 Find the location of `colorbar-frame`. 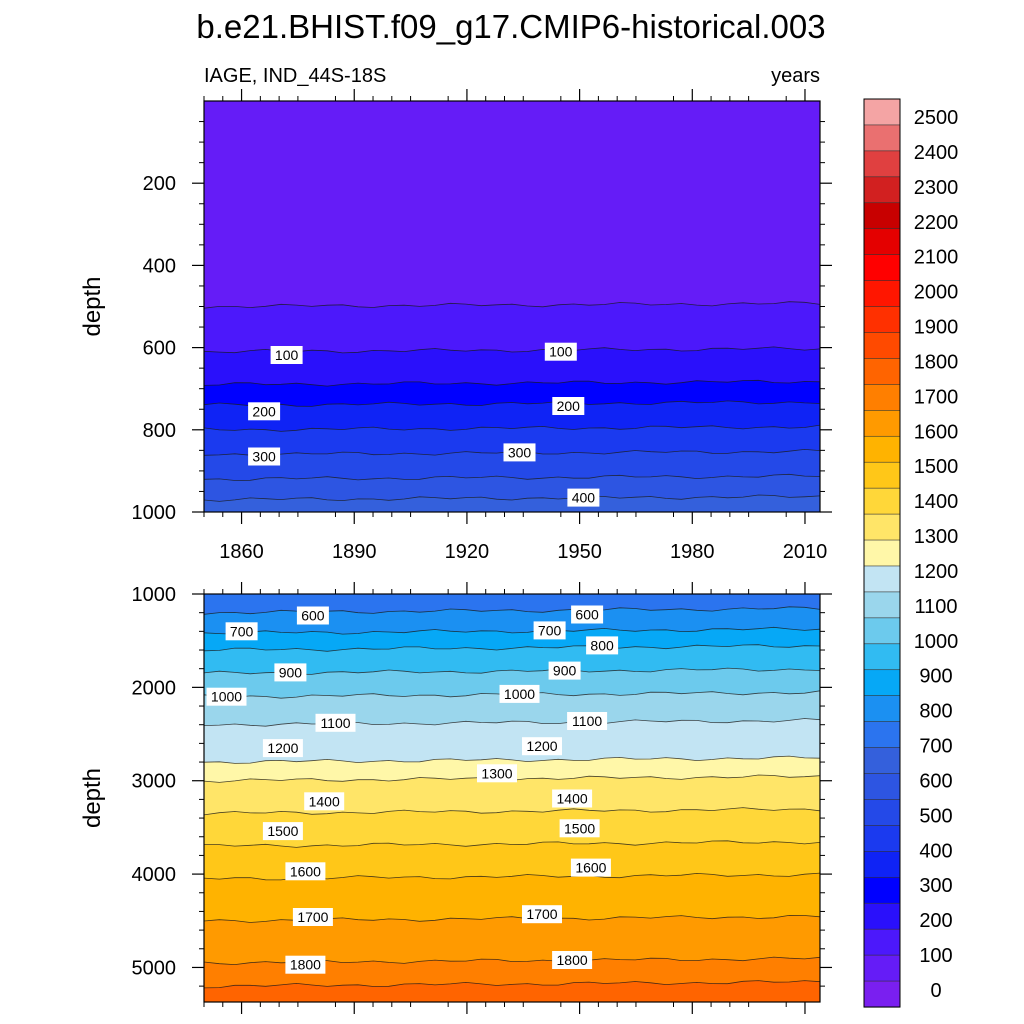

colorbar-frame is located at coordinates (882, 553).